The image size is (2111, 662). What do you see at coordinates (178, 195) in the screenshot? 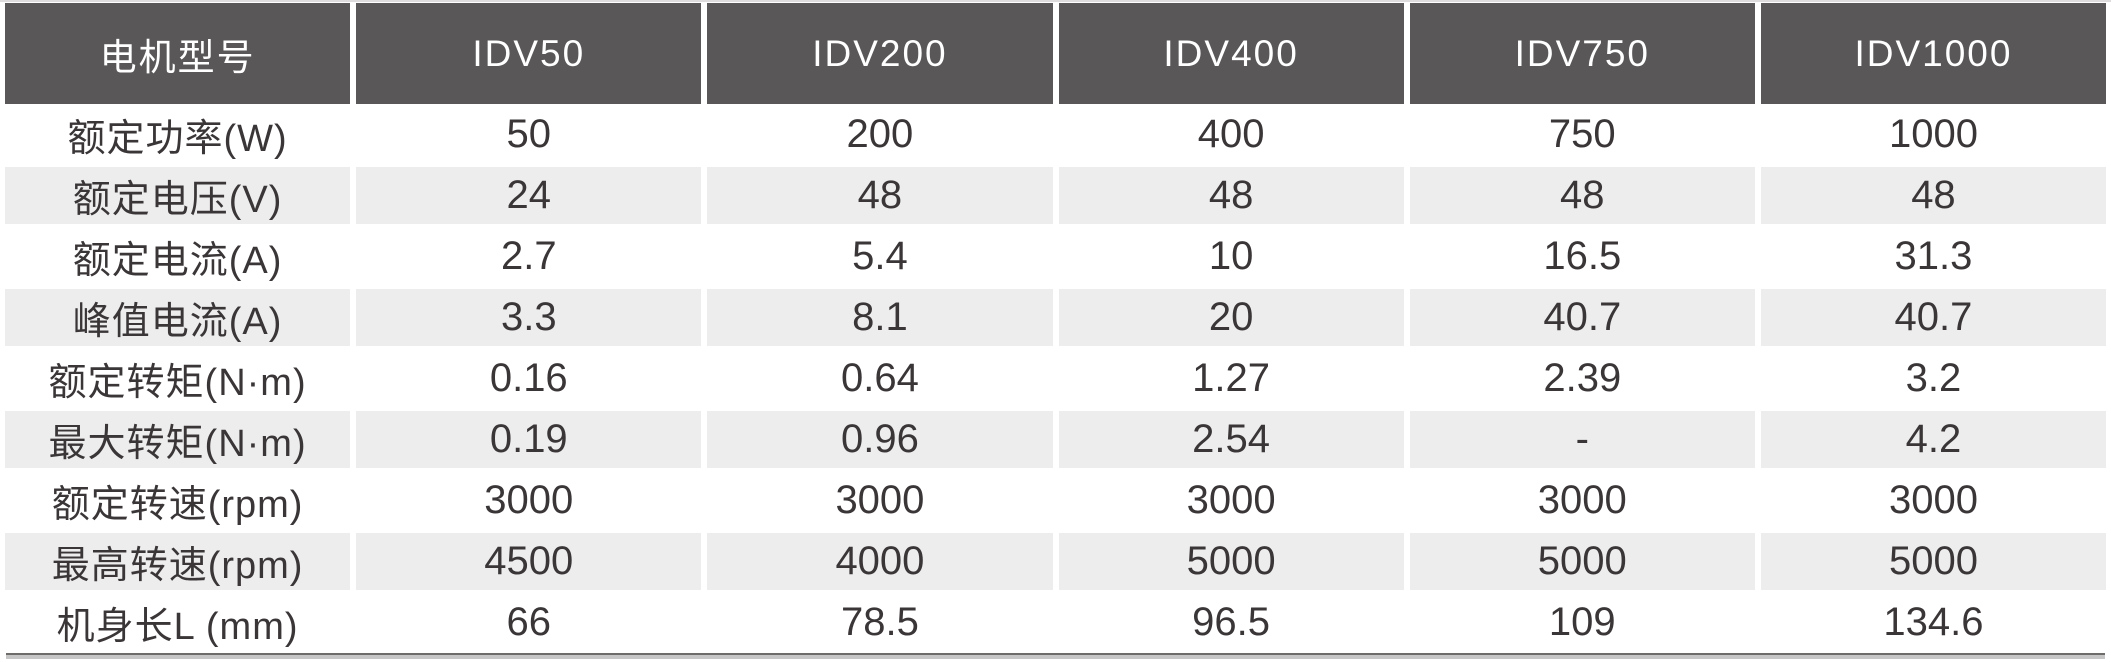
I see `row-label: 额定电压(V)` at bounding box center [178, 195].